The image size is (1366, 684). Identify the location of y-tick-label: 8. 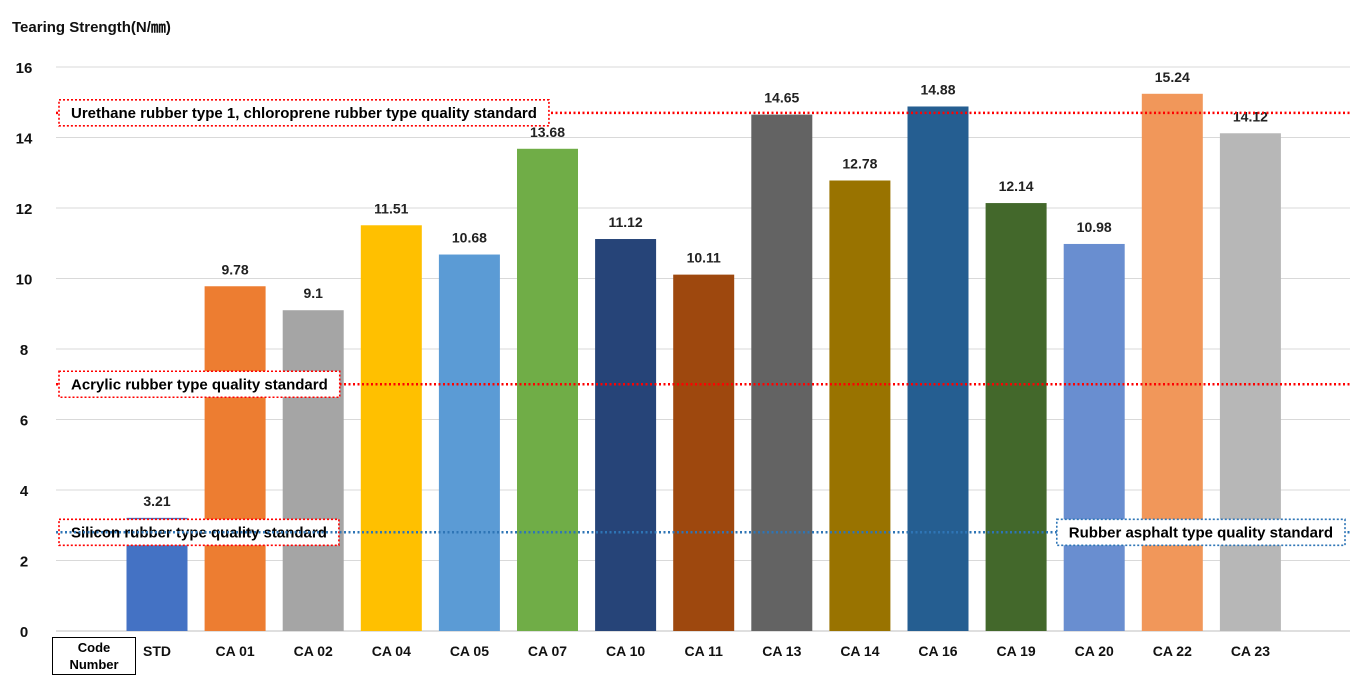
(24, 350).